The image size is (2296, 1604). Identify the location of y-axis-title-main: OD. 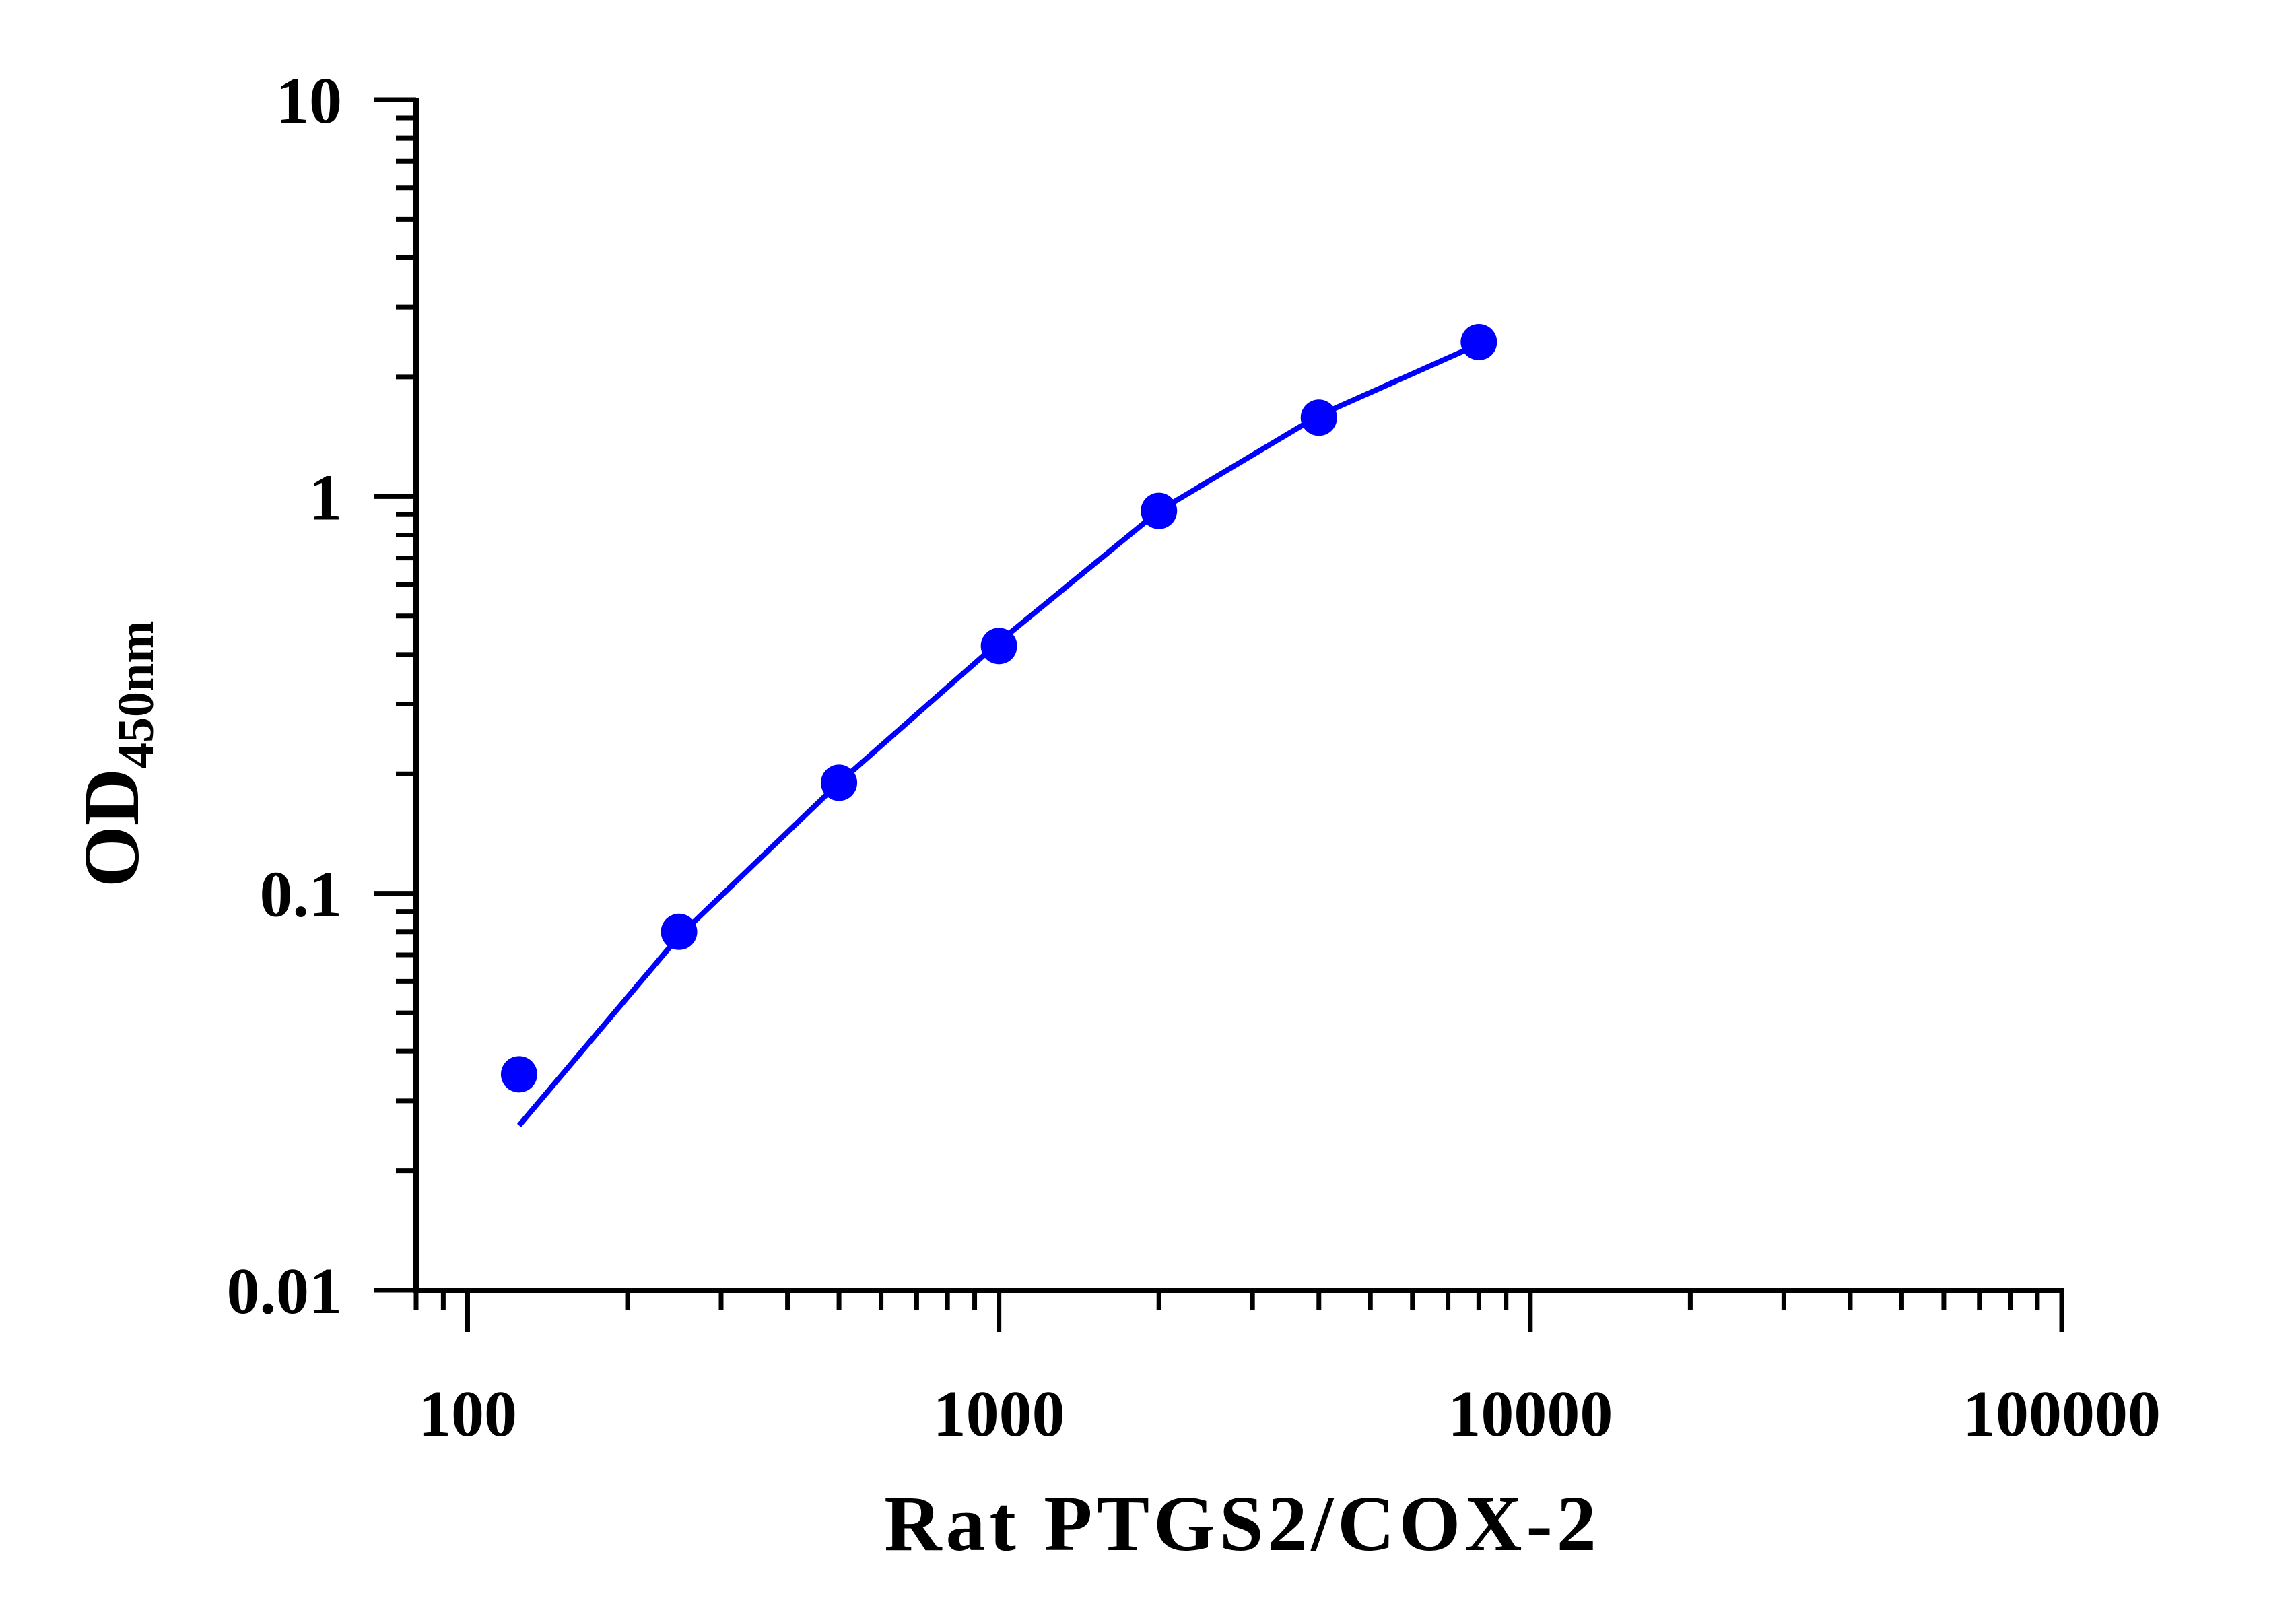
(111, 828).